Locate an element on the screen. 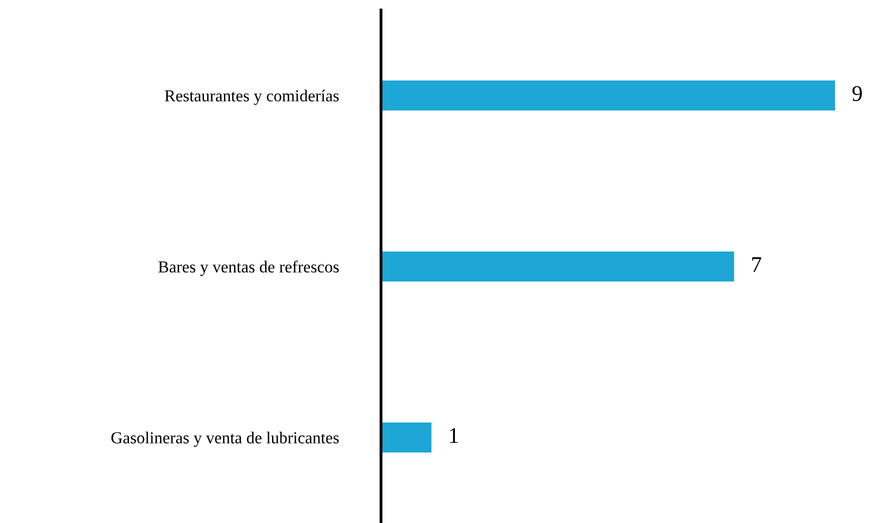  y-tick-label: Restaurantes y comiderías is located at coordinates (251, 97).